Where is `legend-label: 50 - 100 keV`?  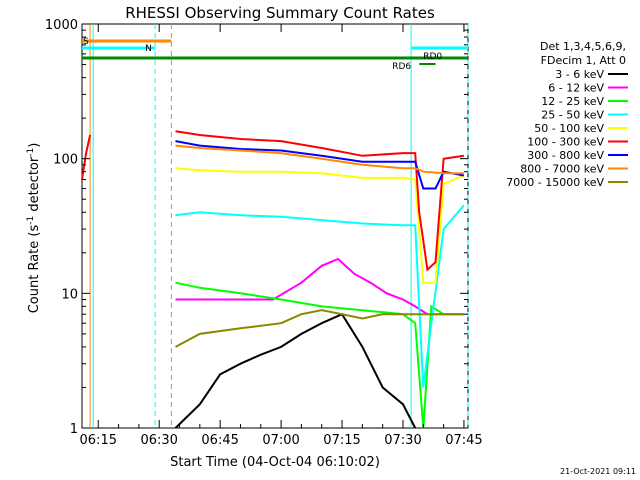
legend-label: 50 - 100 keV is located at coordinates (569, 128).